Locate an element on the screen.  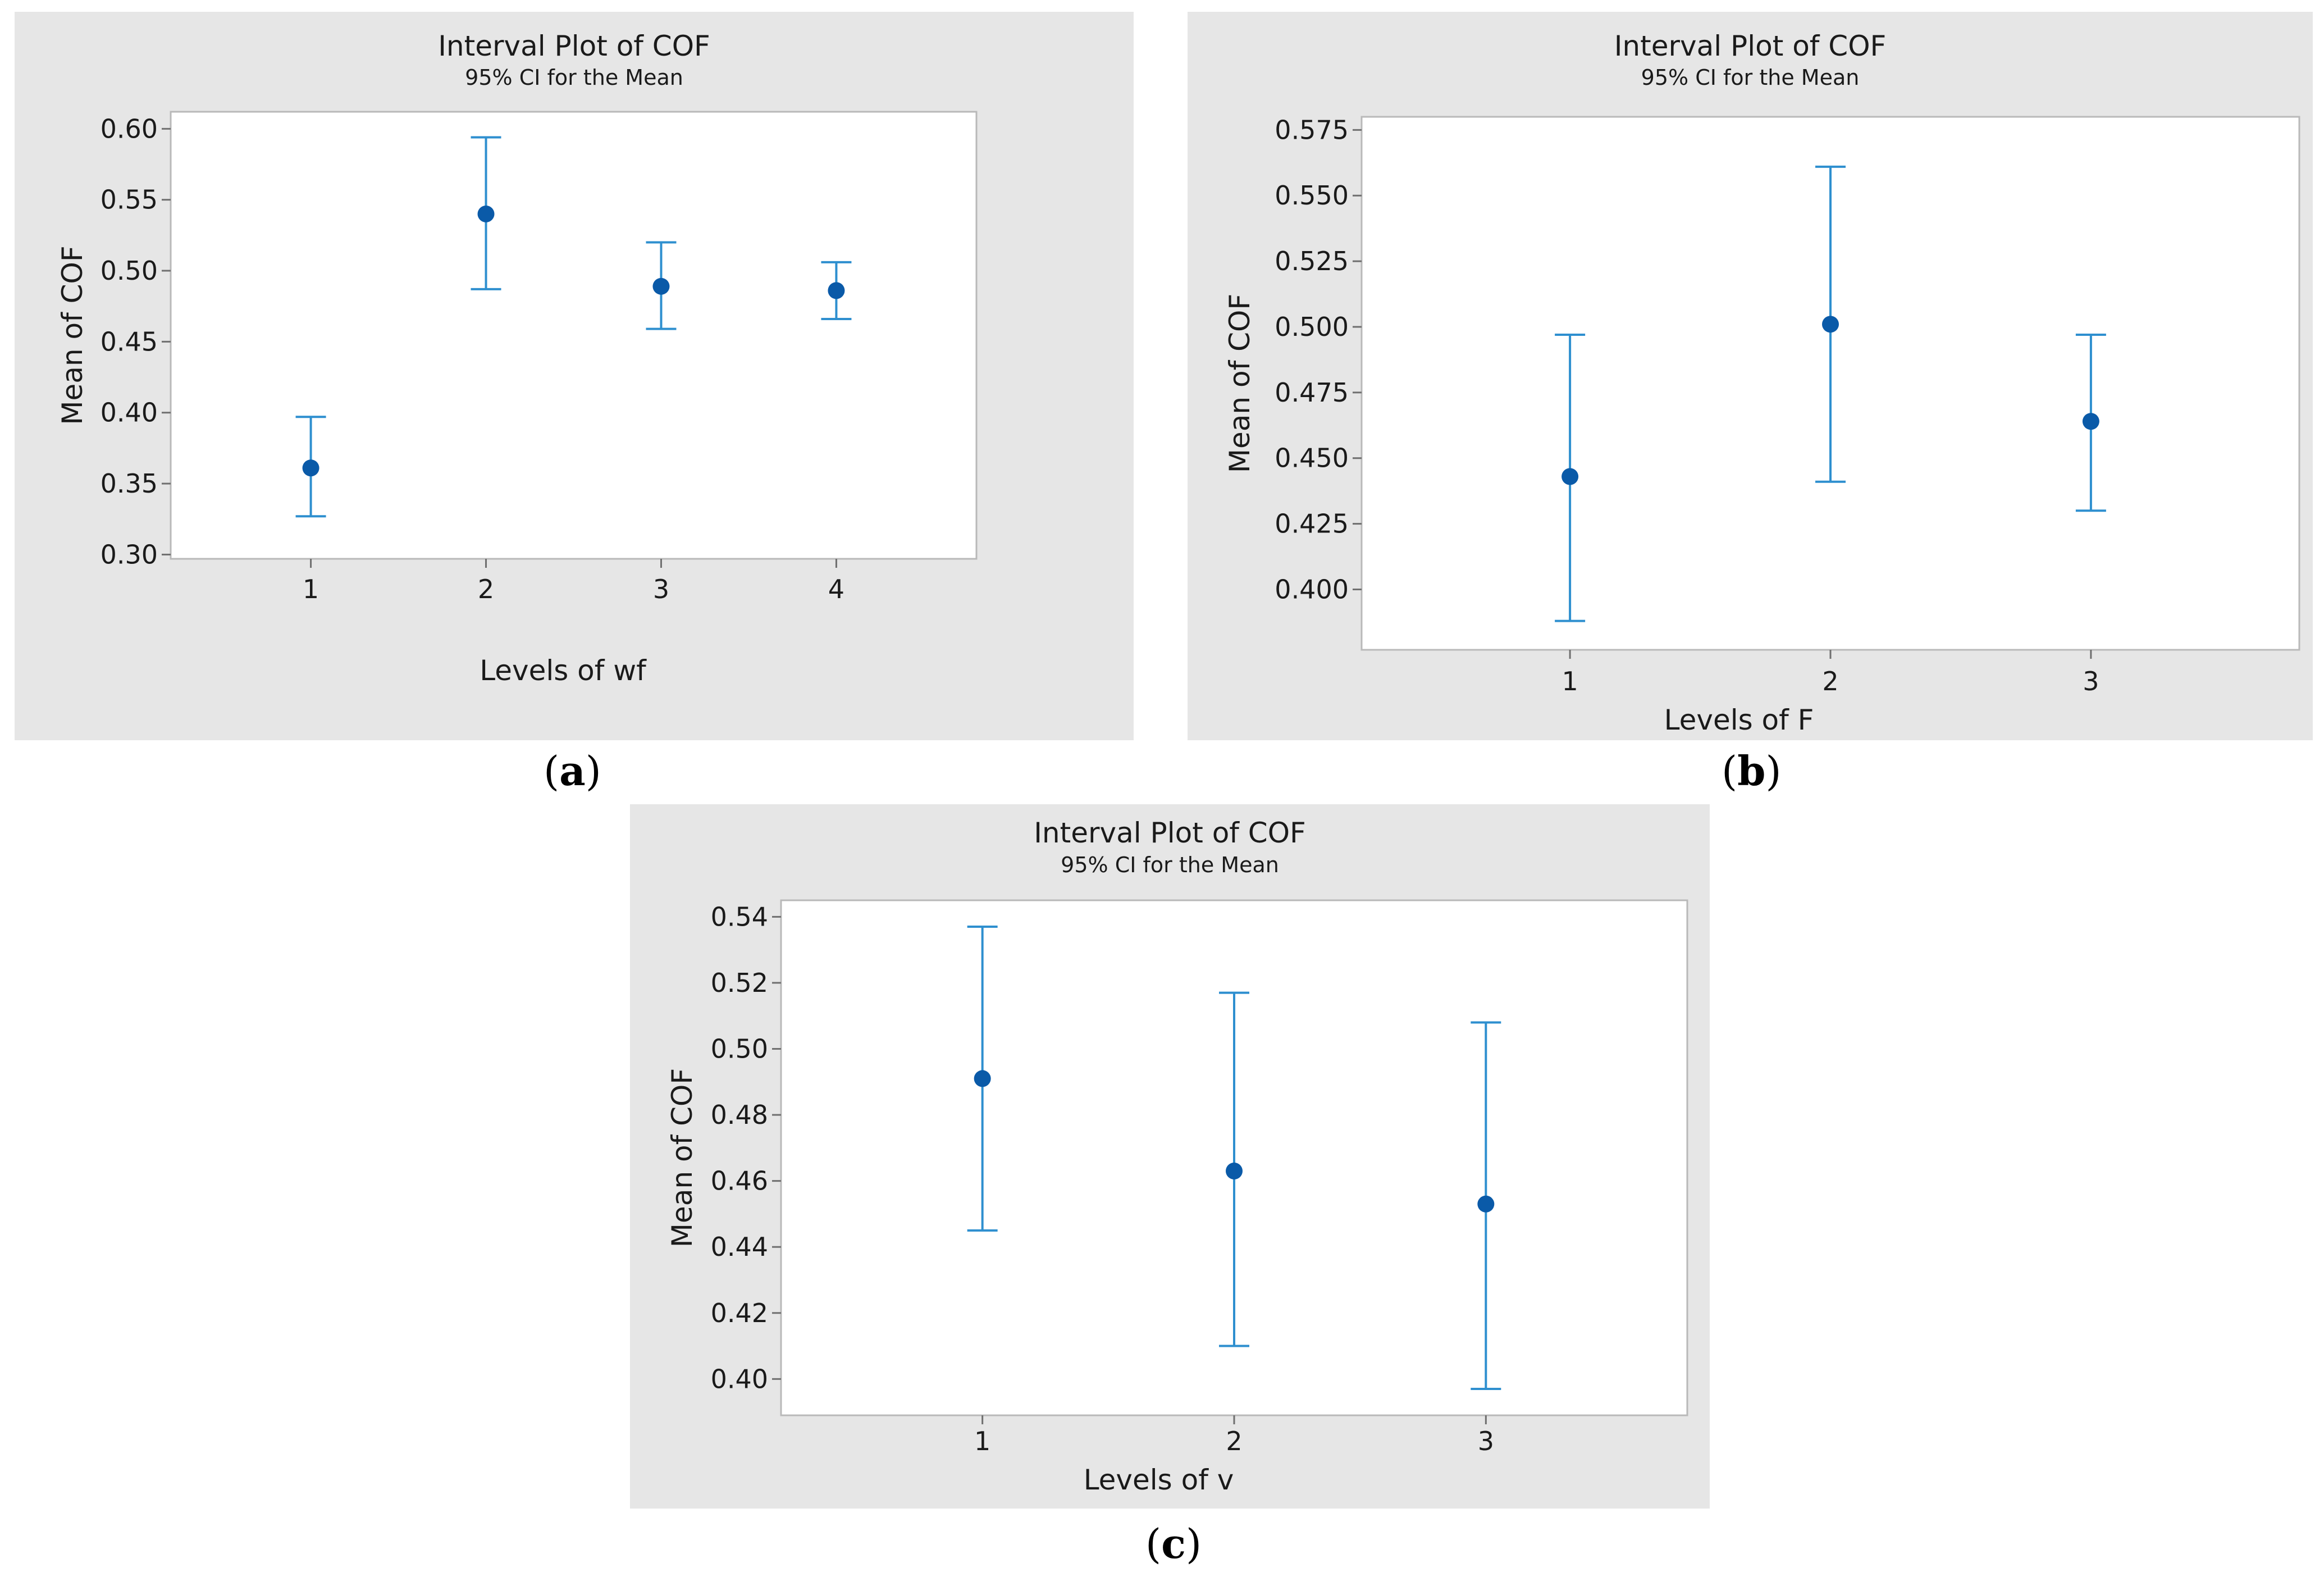
y-tick-label: 0.400 is located at coordinates (1312, 589).